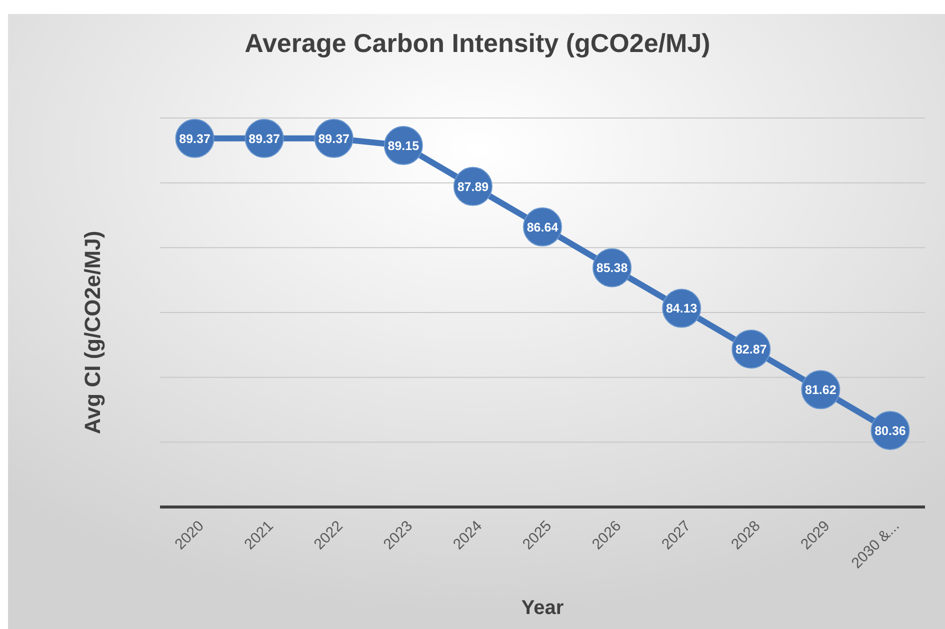  Describe the element at coordinates (612, 268) in the screenshot. I see `data-label: 85.38` at that location.